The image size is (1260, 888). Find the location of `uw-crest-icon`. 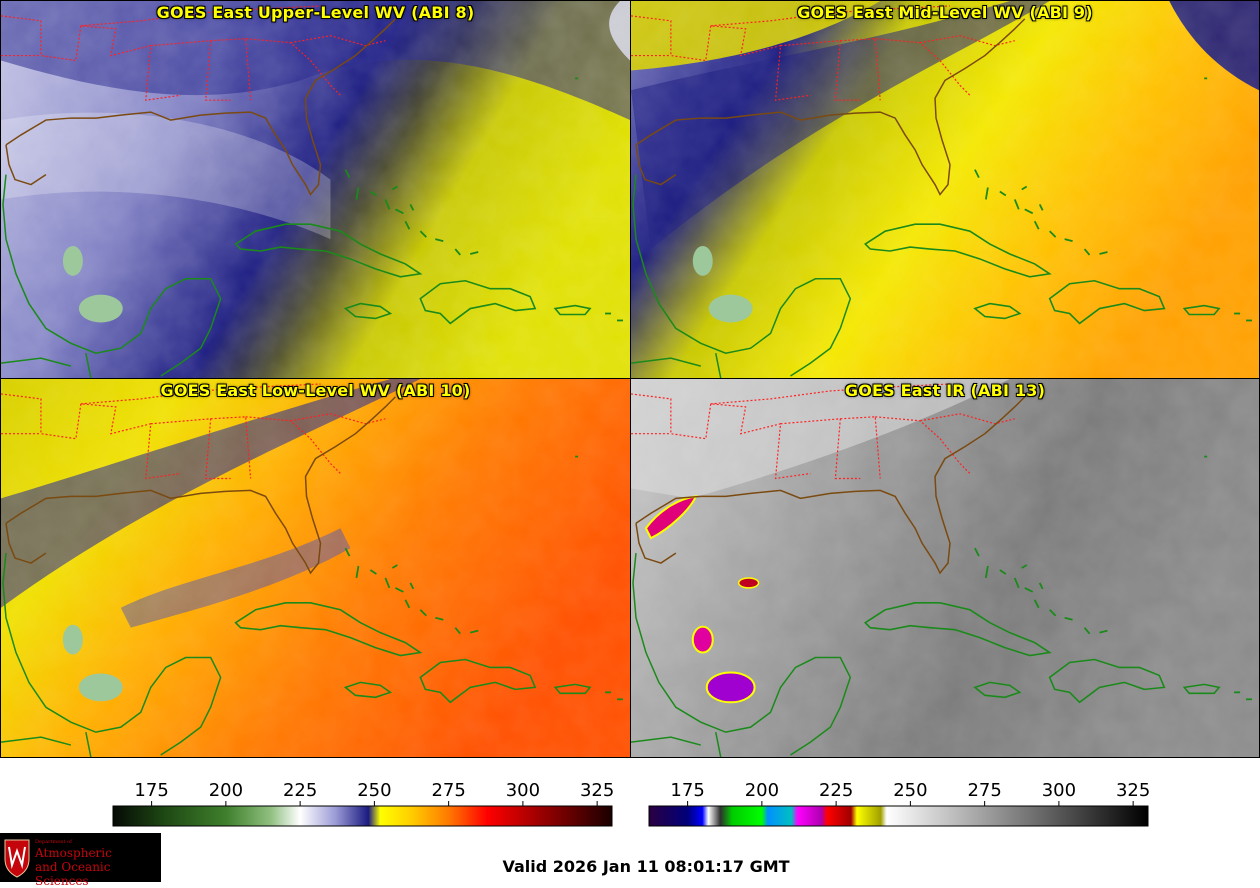

uw-crest-icon is located at coordinates (17, 858).